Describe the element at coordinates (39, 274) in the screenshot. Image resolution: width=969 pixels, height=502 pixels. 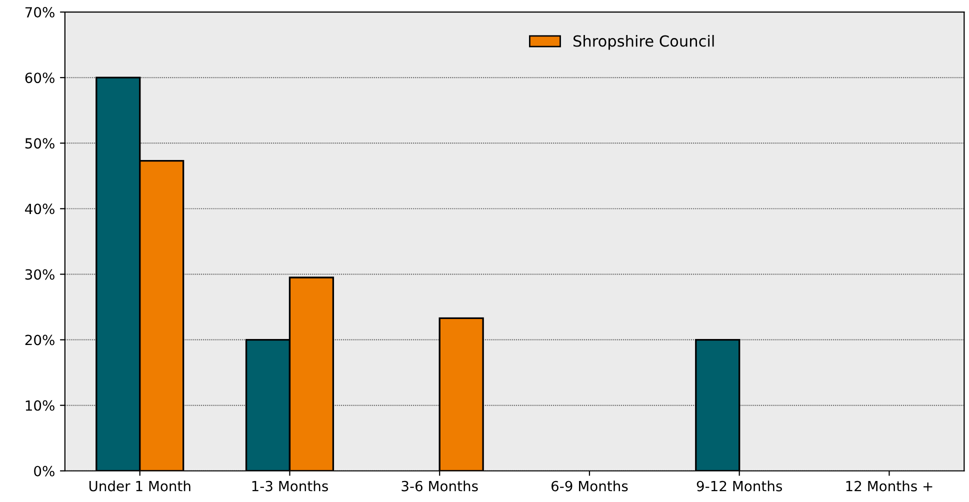
I see `y-tick-label: 30%` at that location.